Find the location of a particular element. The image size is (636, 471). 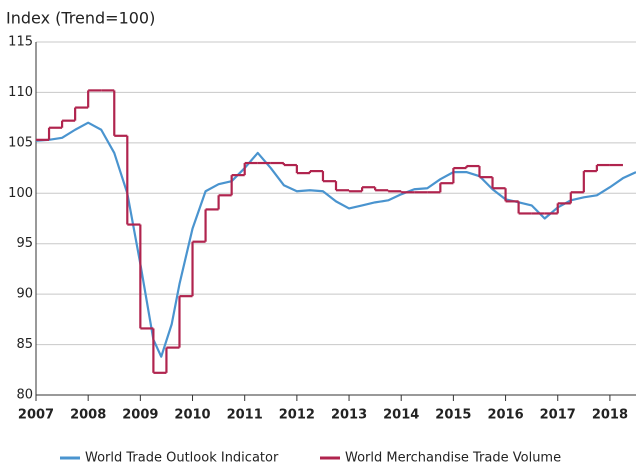

legend-label: World Merchandise Trade Volume is located at coordinates (453, 458).